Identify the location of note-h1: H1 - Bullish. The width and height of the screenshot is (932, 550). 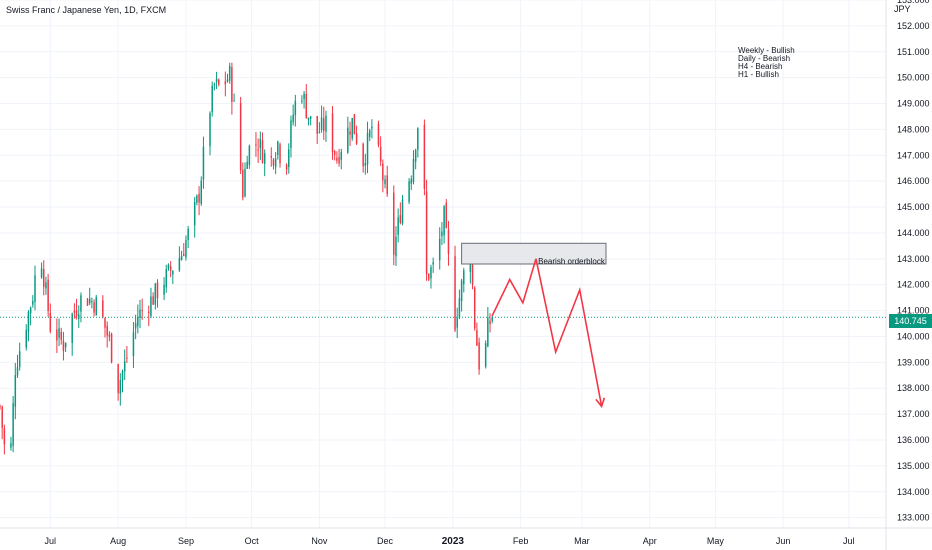
(758, 74).